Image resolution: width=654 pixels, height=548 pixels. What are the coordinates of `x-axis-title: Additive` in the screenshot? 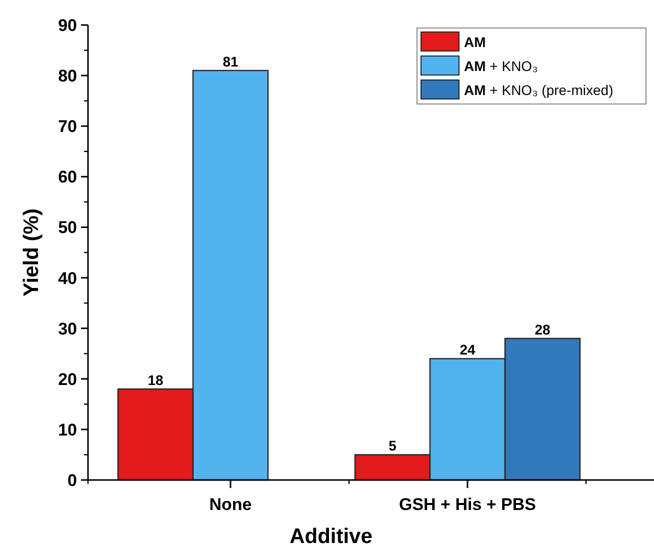 It's located at (331, 536).